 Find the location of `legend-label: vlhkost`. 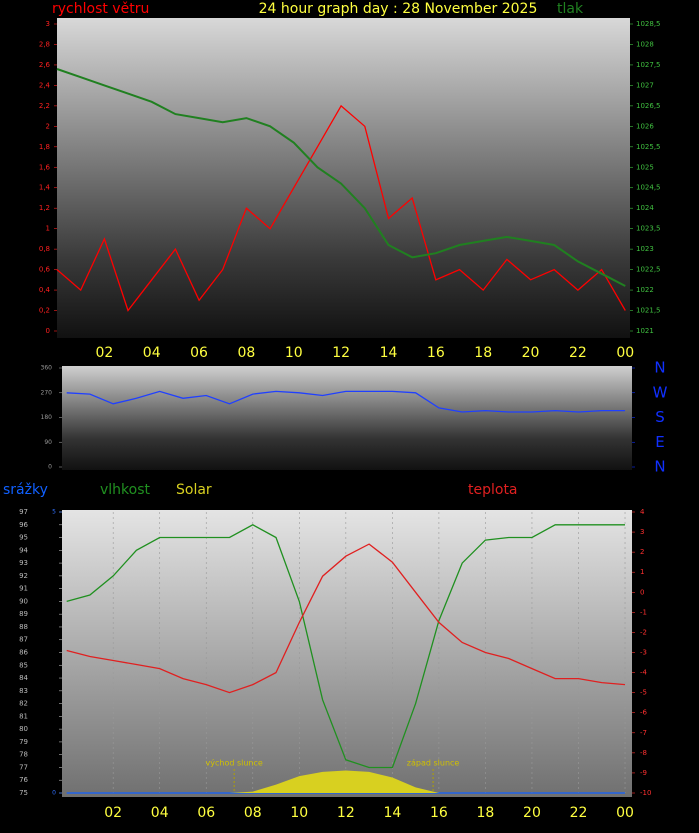

legend-label: vlhkost is located at coordinates (125, 490).